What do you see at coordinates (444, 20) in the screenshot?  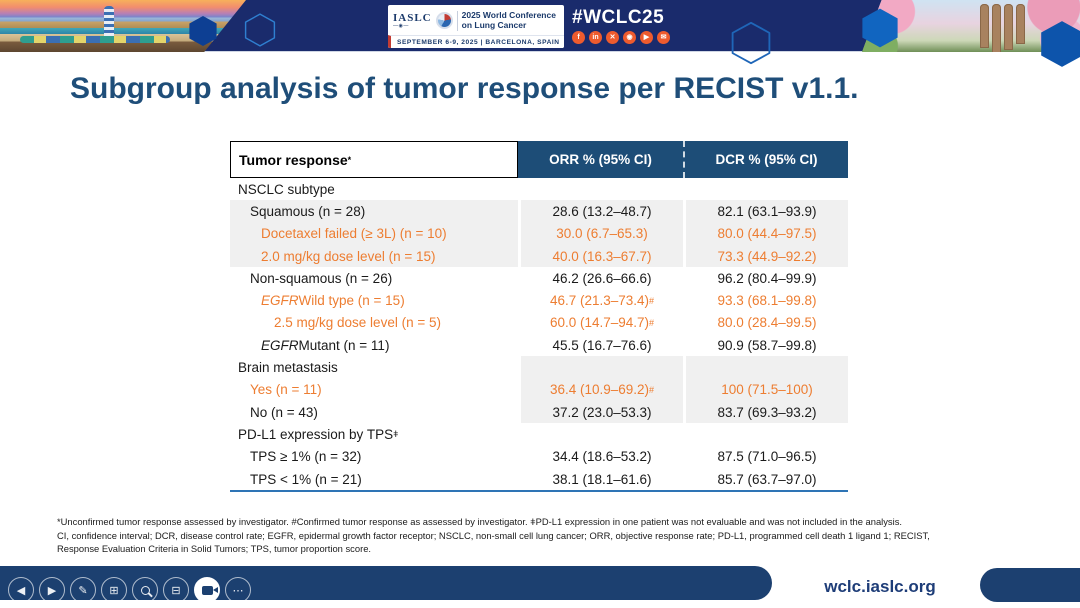 I see `wclc-emblem-icon` at bounding box center [444, 20].